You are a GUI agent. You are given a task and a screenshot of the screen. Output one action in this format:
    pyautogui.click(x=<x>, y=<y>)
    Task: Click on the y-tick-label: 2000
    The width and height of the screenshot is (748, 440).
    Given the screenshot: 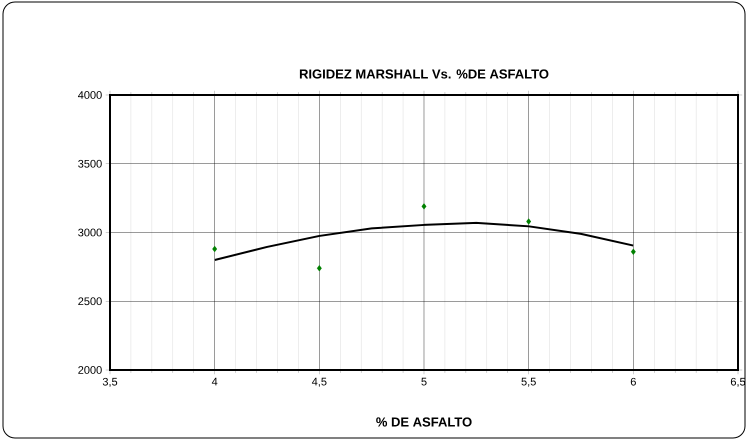 What is the action you would take?
    pyautogui.click(x=90, y=370)
    